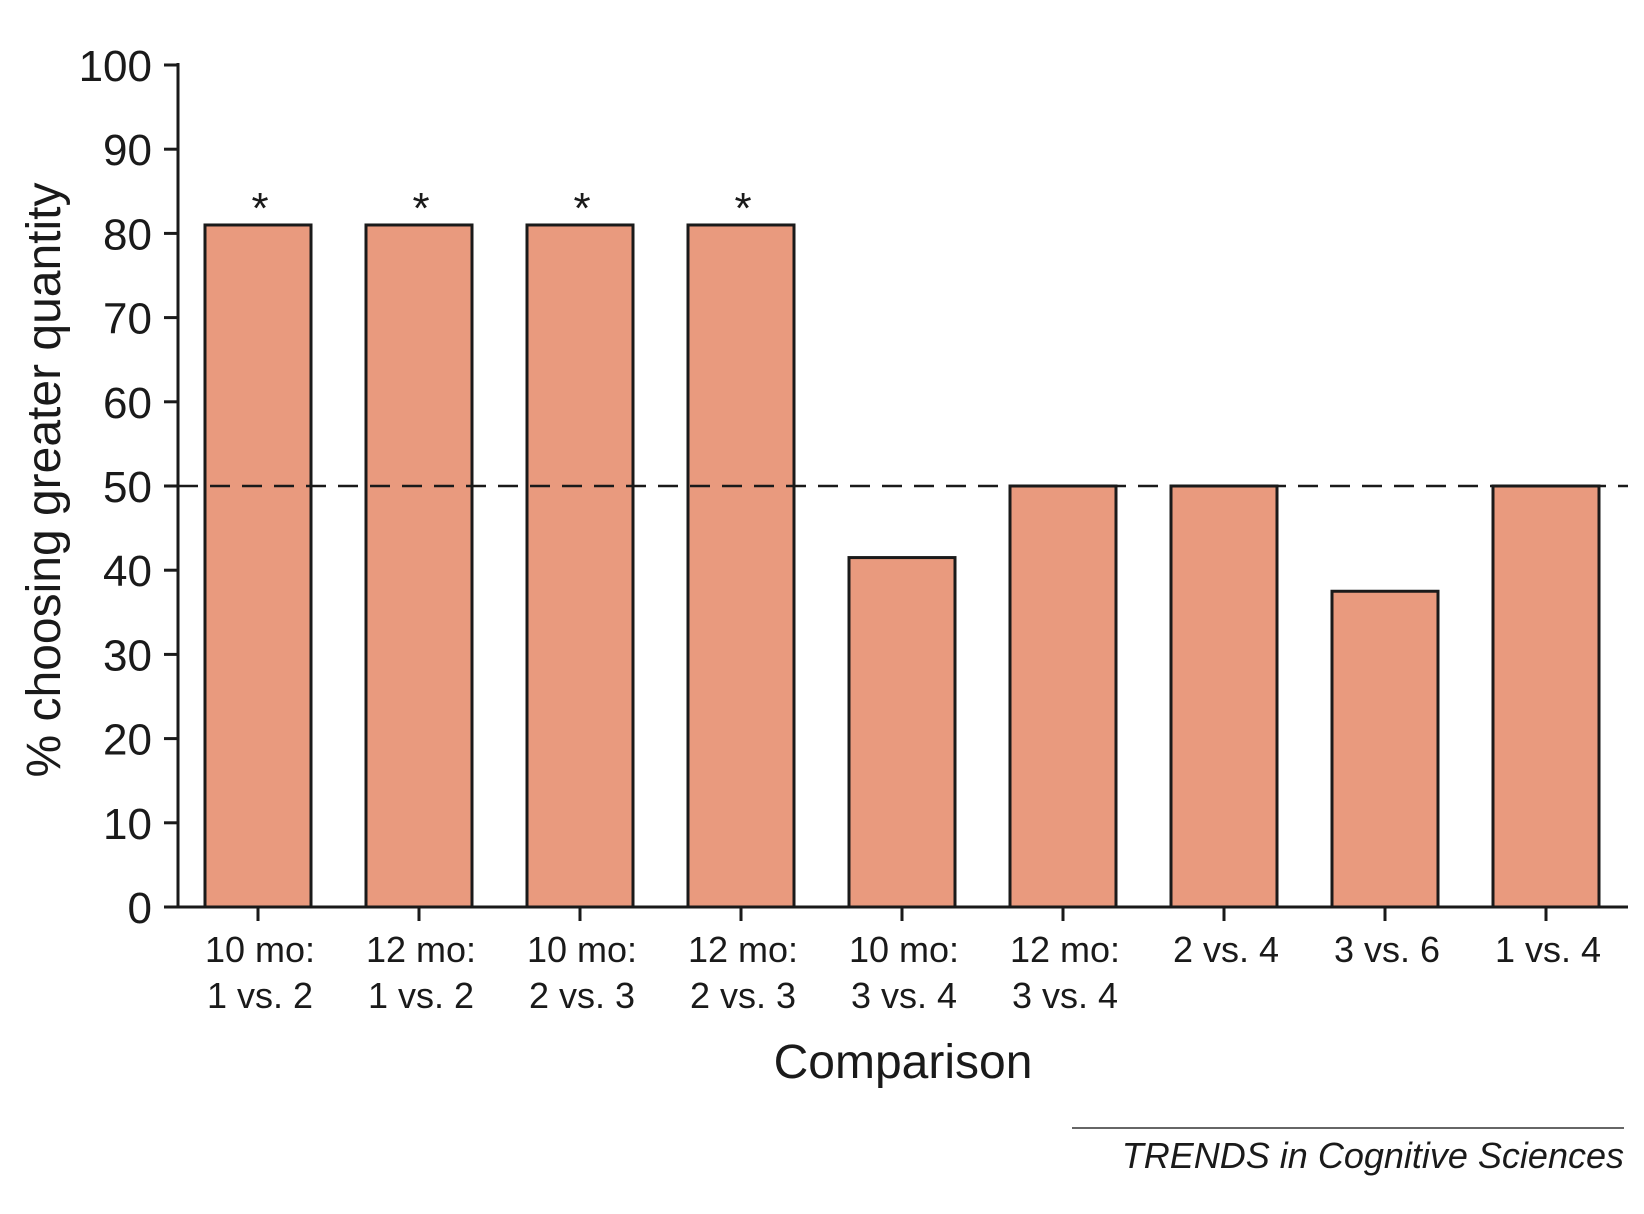  Describe the element at coordinates (127, 824) in the screenshot. I see `y-tick-label: 10` at that location.